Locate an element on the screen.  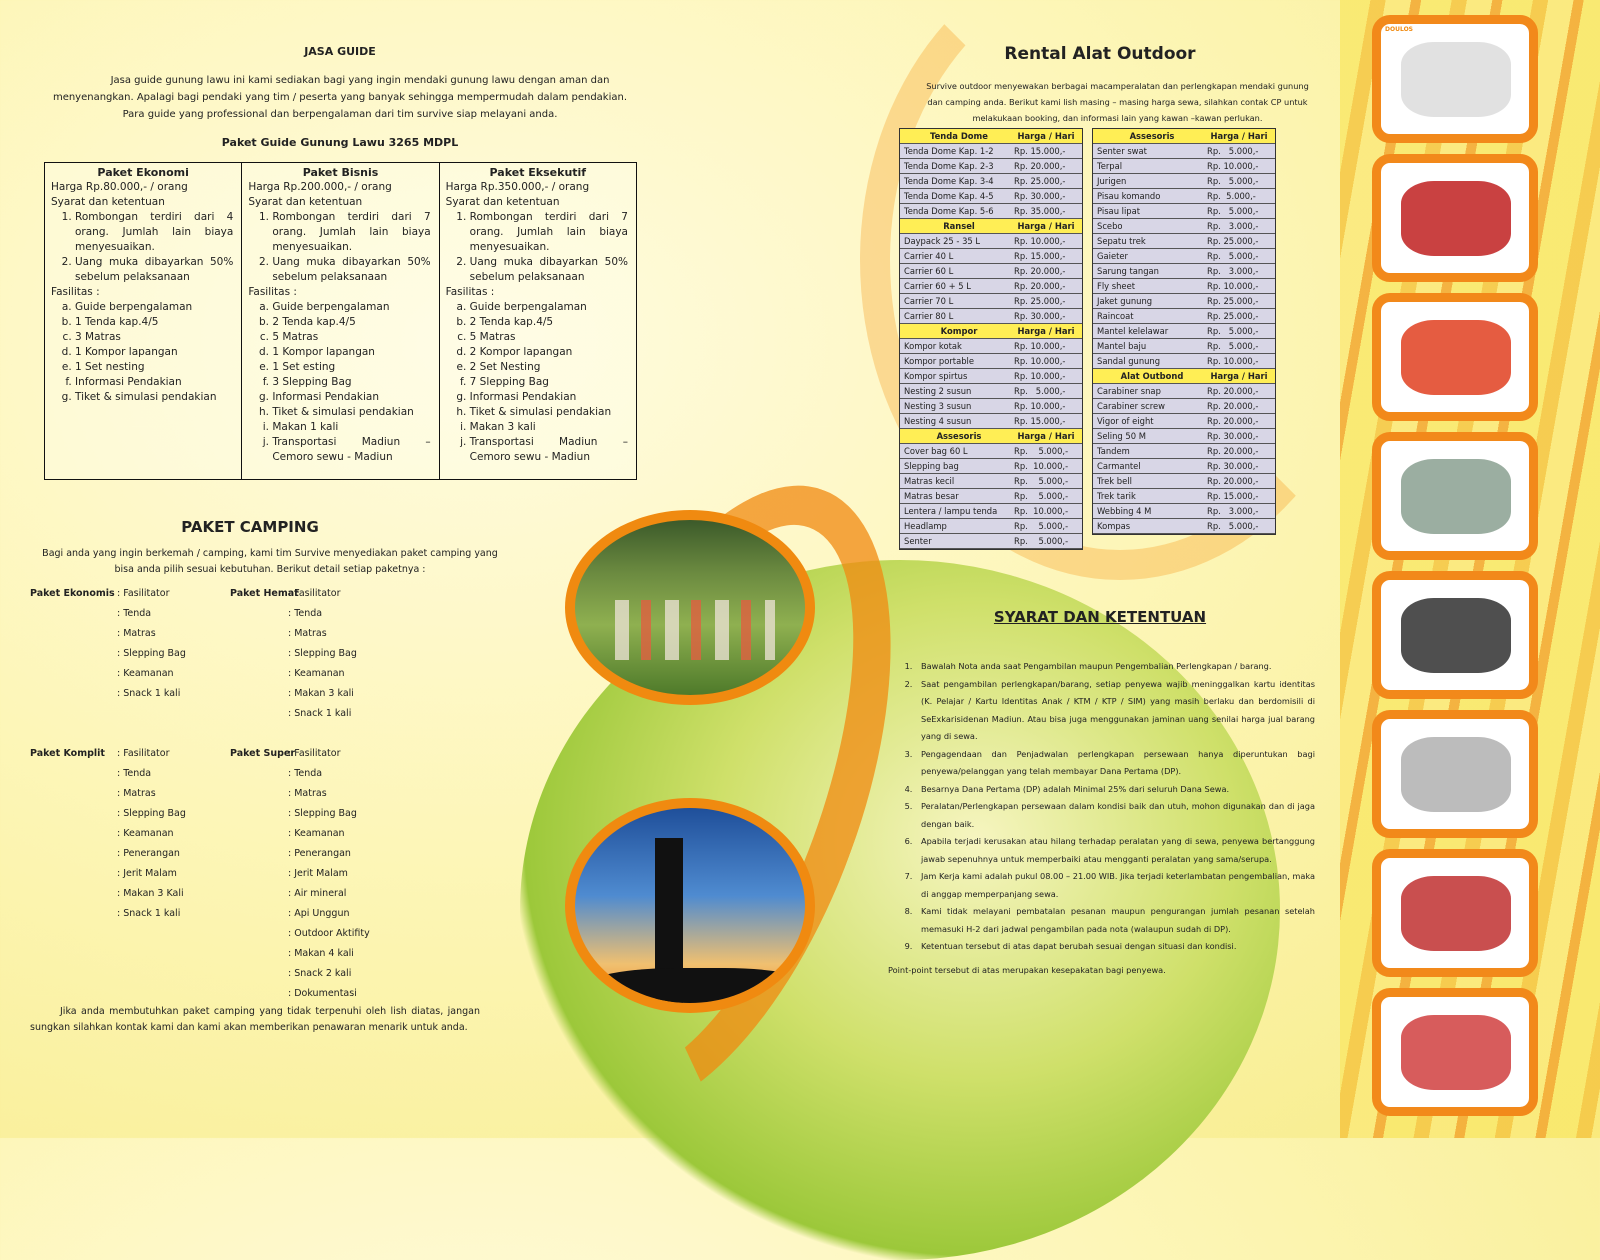
camping-item: : Snack 2 kali is located at coordinates (320, 973).